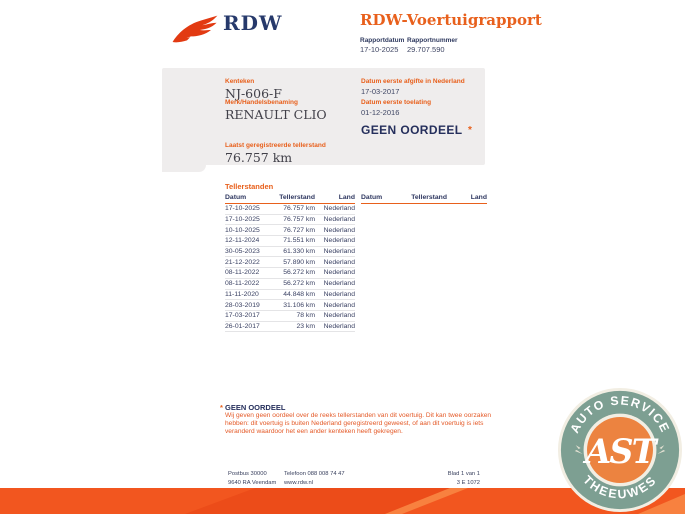 The height and width of the screenshot is (514, 685). I want to click on table-cell: 76.727 km, so click(299, 230).